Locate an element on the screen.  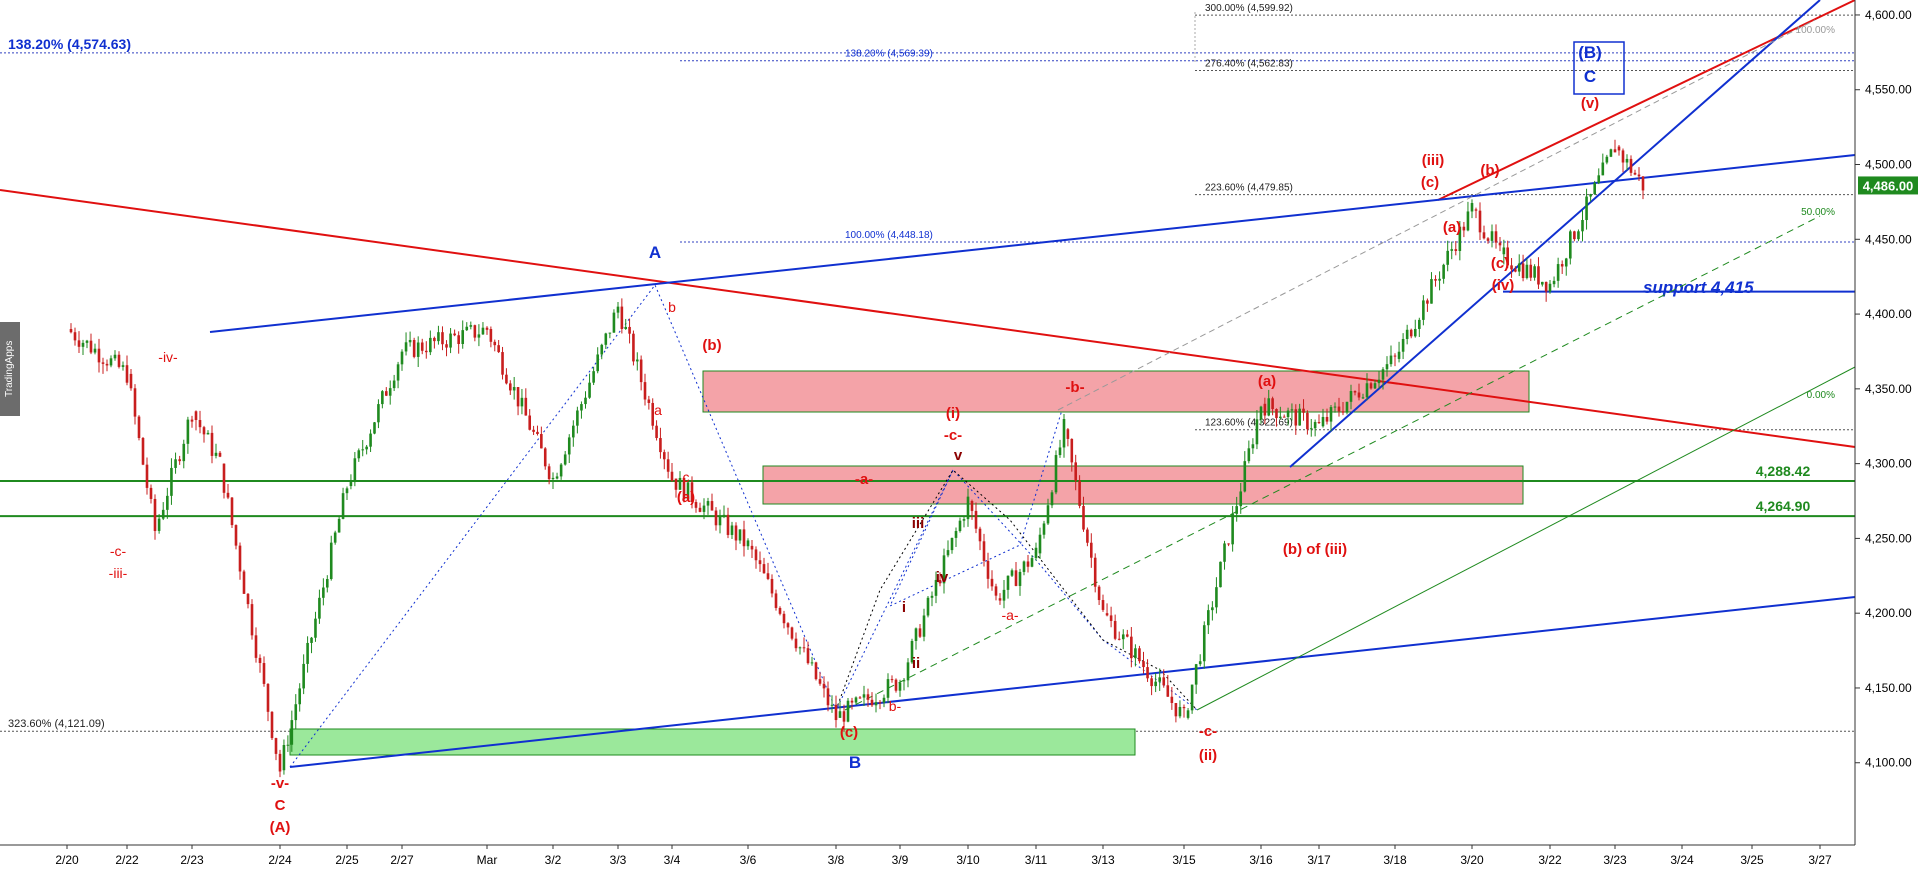
wave-label: c is located at coordinates (686, 477).